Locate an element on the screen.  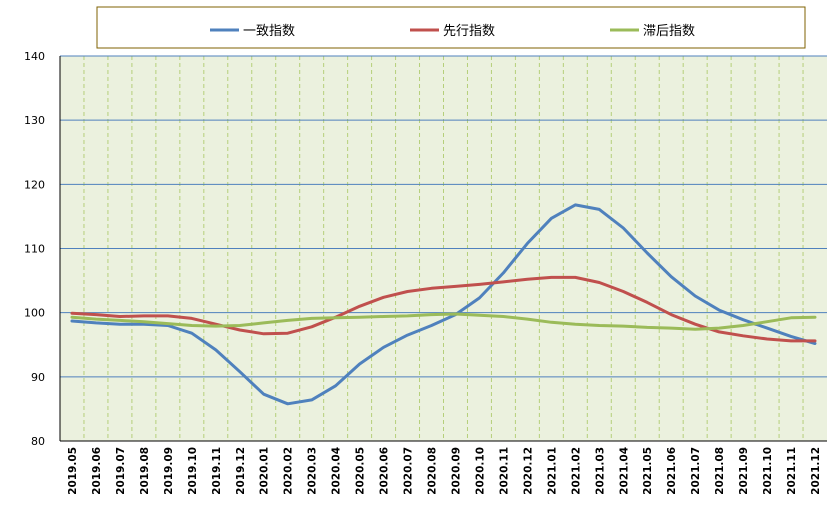
x-tick-label: 2020.12 is located at coordinates (528, 471).